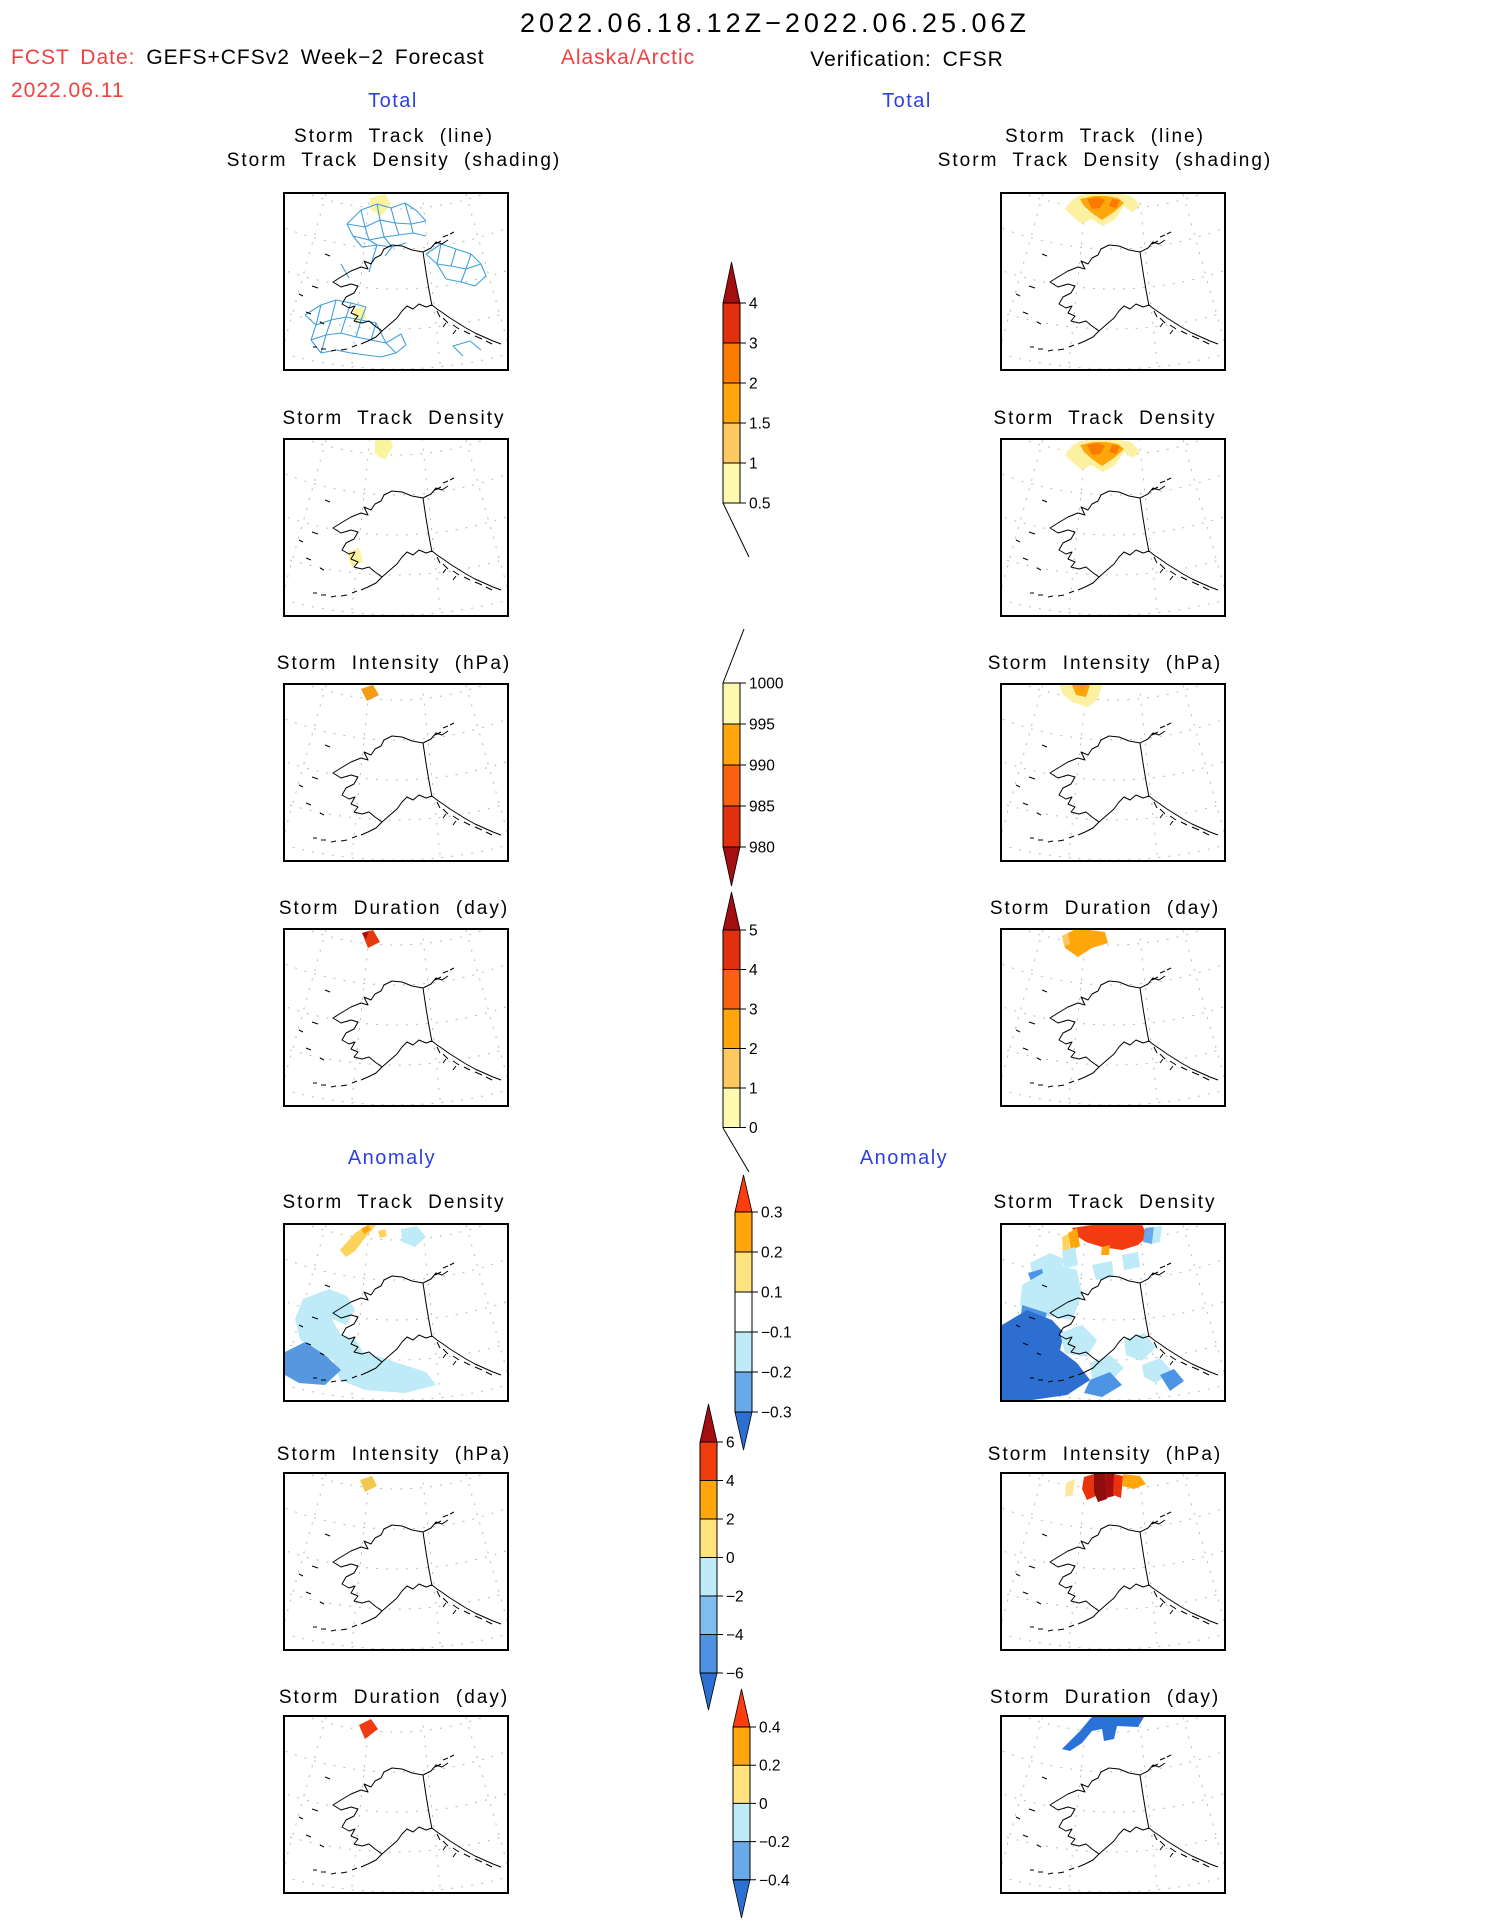 This screenshot has height=1925, width=1487. What do you see at coordinates (1113, 527) in the screenshot?
I see `map-verif-total-density` at bounding box center [1113, 527].